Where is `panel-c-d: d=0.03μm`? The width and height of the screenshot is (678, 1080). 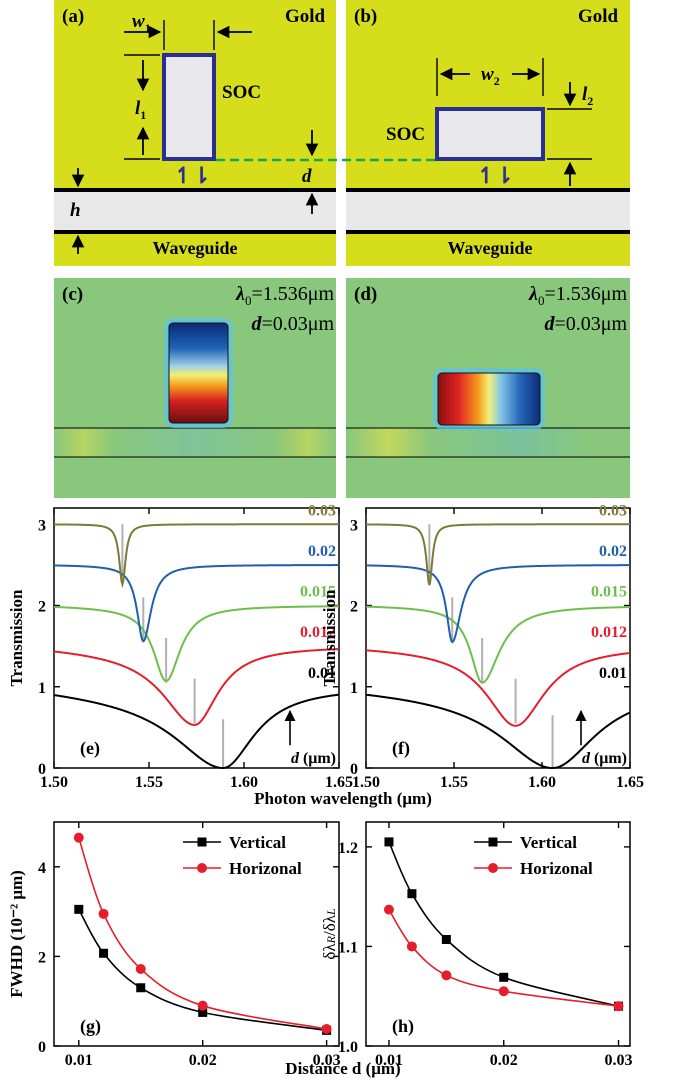
panel-c-d: d=0.03μm is located at coordinates (292, 324).